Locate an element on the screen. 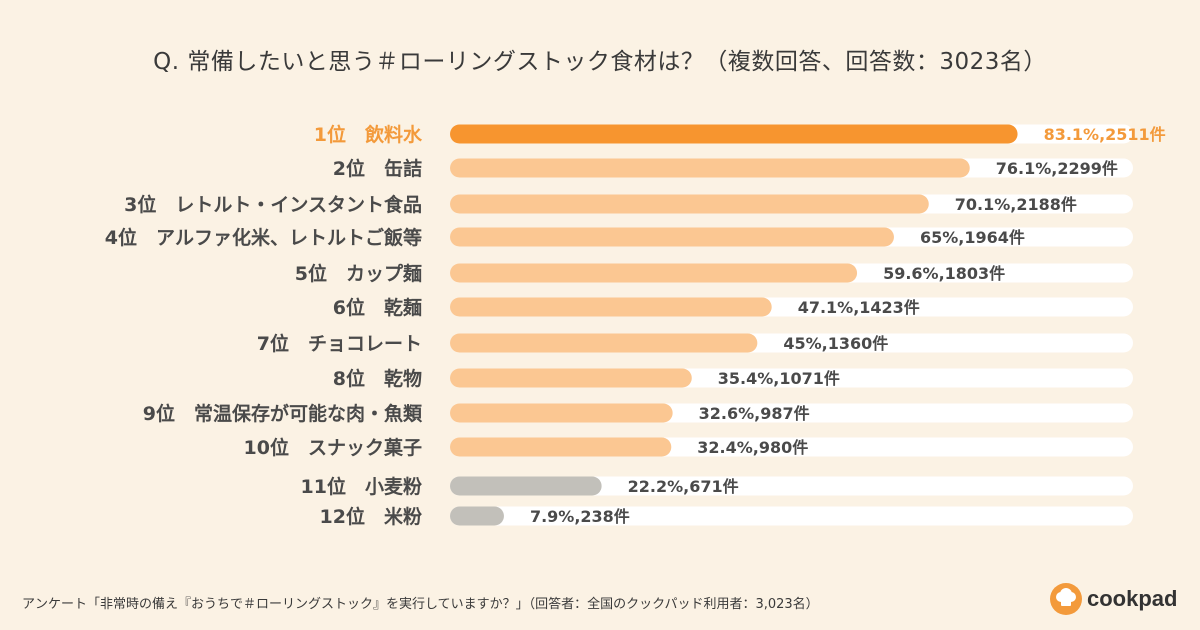  data-label: 7.9%,238件 is located at coordinates (580, 516).